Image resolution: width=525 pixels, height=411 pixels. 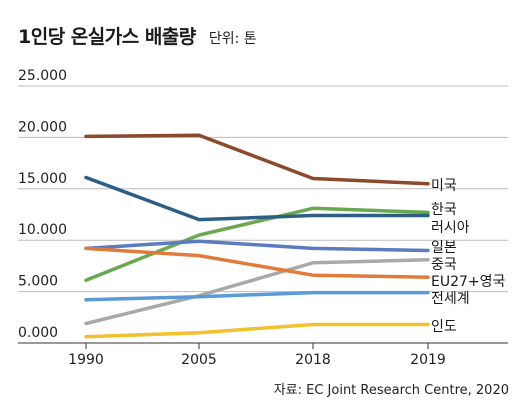 What do you see at coordinates (42, 76) in the screenshot?
I see `y-tick-label: 25.000` at bounding box center [42, 76].